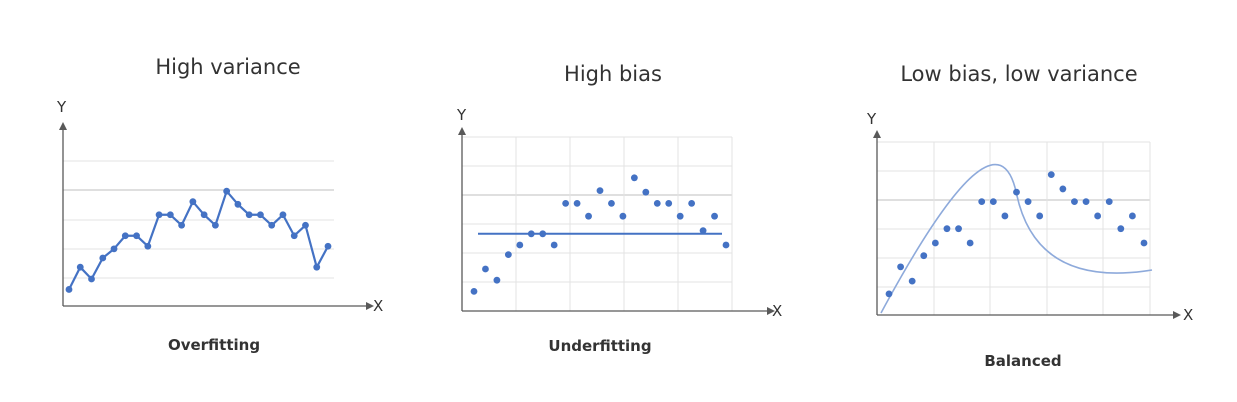  I want to click on caption-balanced: Balanced, so click(1023, 361).